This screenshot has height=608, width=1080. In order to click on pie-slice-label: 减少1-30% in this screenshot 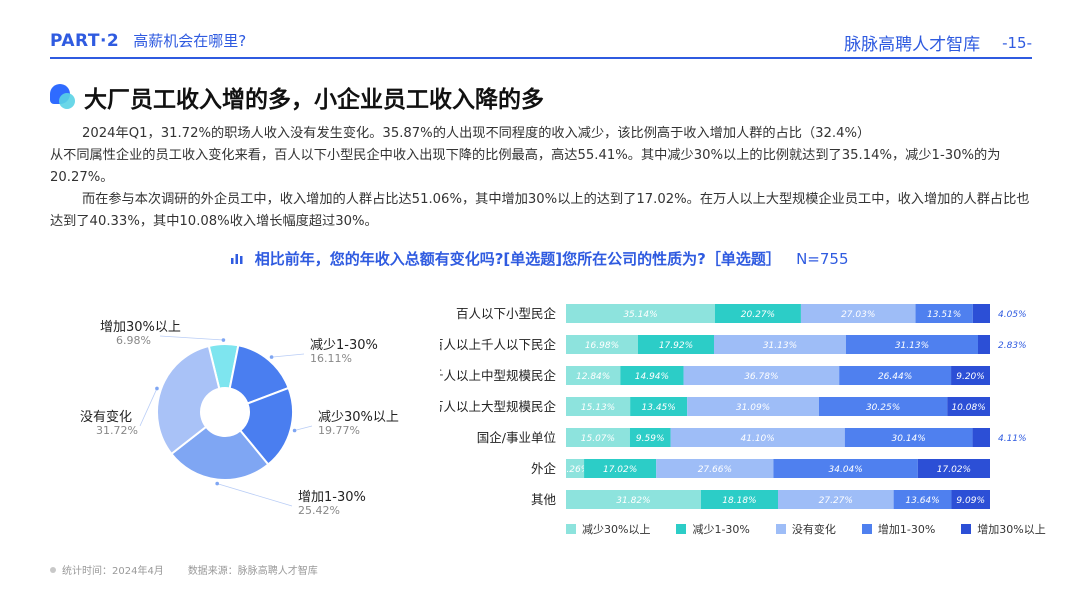, I will do `click(344, 345)`.